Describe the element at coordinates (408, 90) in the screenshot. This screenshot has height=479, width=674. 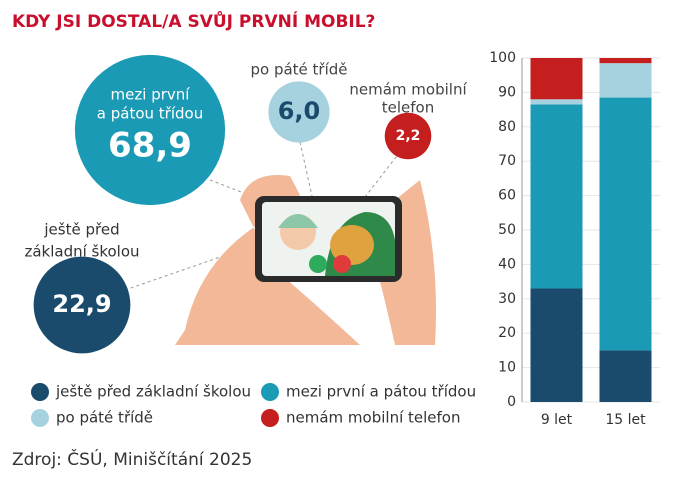
I see `bubble-label: nemám mobilní` at that location.